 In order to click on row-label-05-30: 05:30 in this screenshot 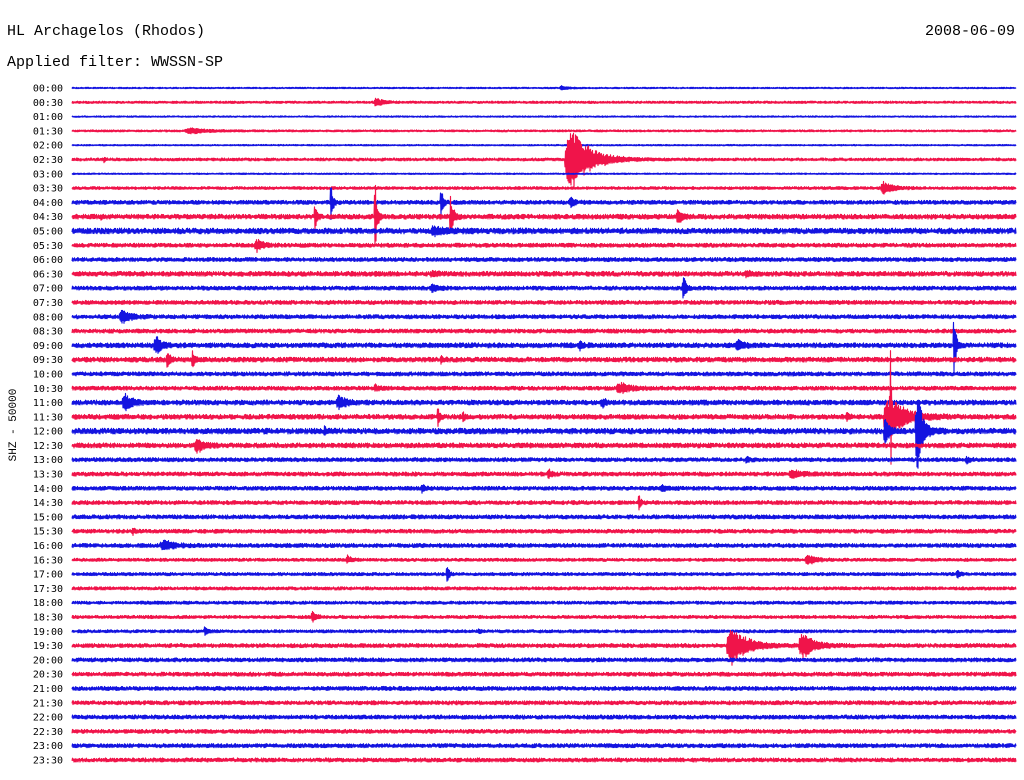, I will do `click(48, 246)`.